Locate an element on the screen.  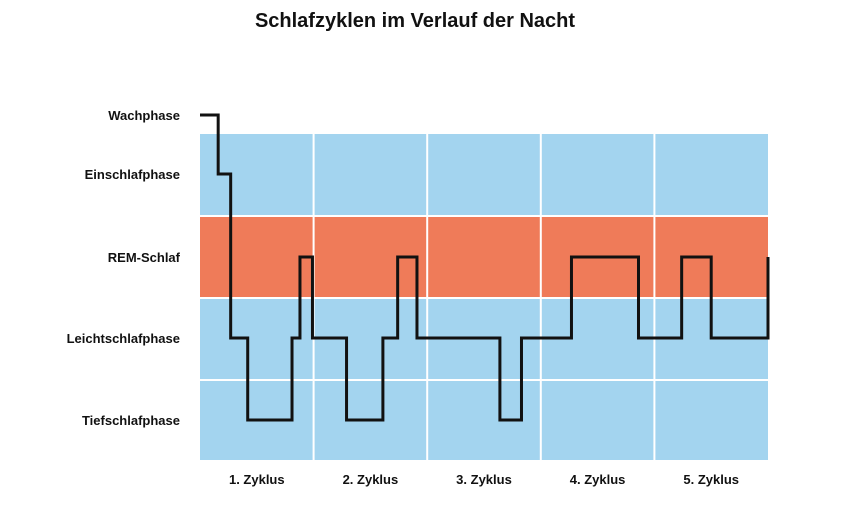
x-axis-label: 2. Zyklus is located at coordinates (371, 479).